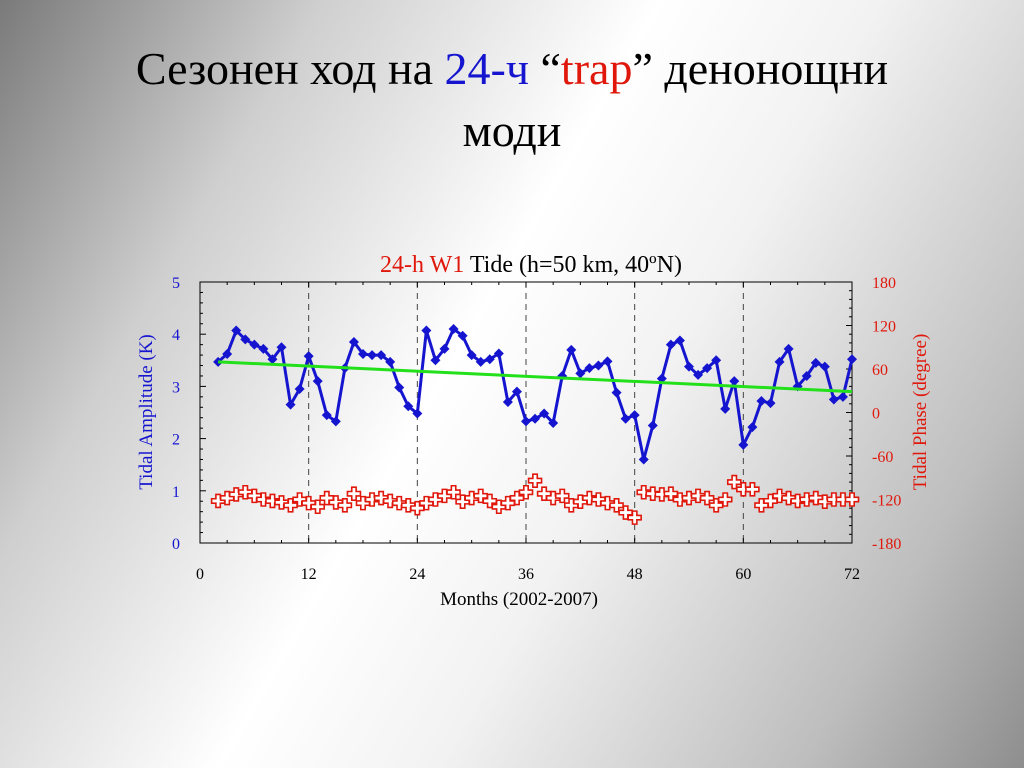  Describe the element at coordinates (519, 599) in the screenshot. I see `x-axis-label: Months (2002-2007)` at that location.